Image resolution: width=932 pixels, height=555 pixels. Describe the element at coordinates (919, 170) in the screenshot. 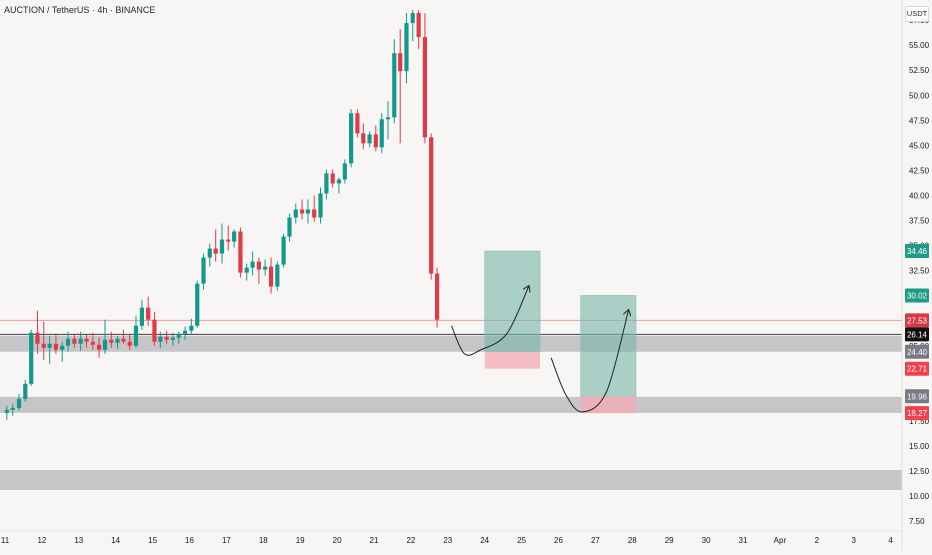

I see `price-tick-label: 42.50` at that location.